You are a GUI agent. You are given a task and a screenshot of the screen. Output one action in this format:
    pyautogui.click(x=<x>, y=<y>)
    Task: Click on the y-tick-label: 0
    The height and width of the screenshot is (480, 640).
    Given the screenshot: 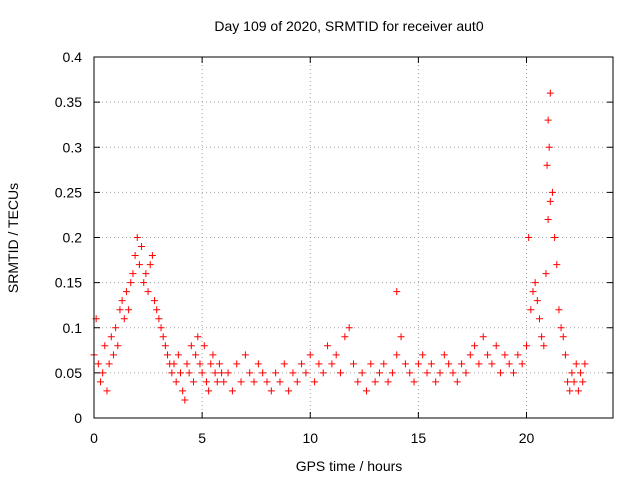 What is the action you would take?
    pyautogui.click(x=78, y=418)
    